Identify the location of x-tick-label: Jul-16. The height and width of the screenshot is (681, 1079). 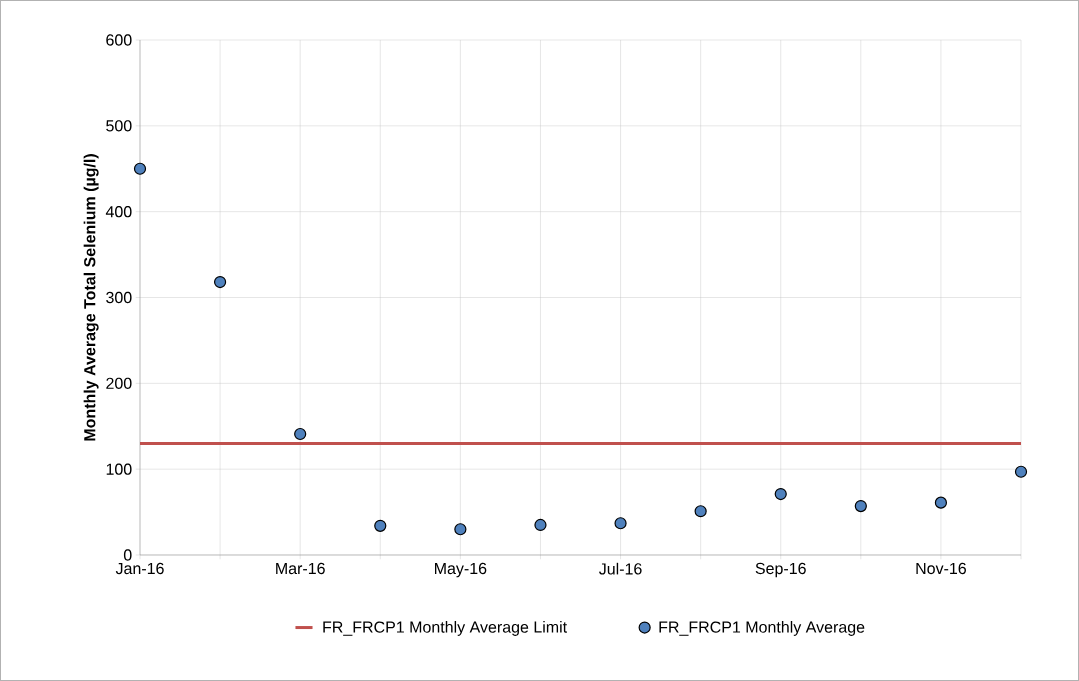
(620, 568).